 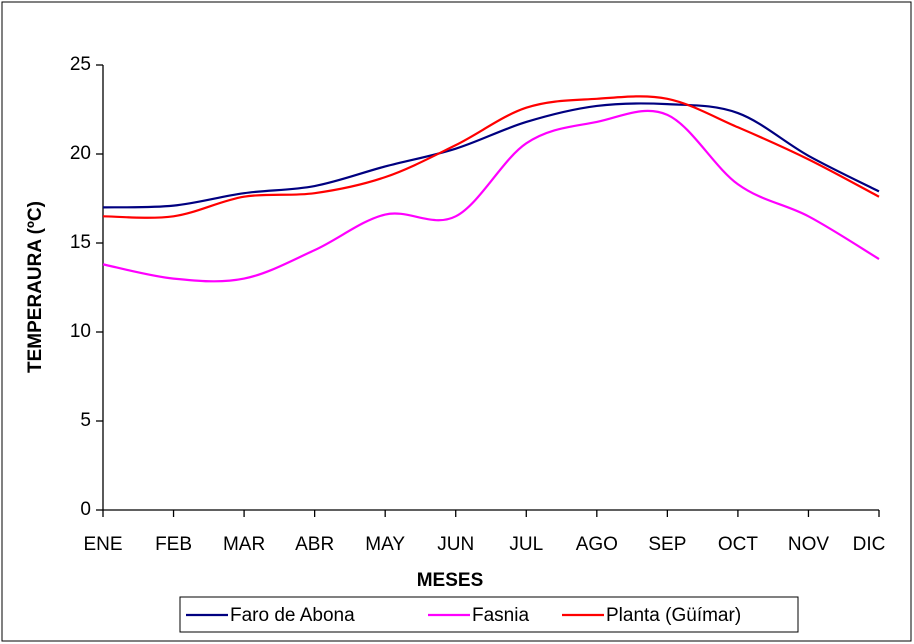 I want to click on x-tick-label: SEP, so click(x=667, y=544).